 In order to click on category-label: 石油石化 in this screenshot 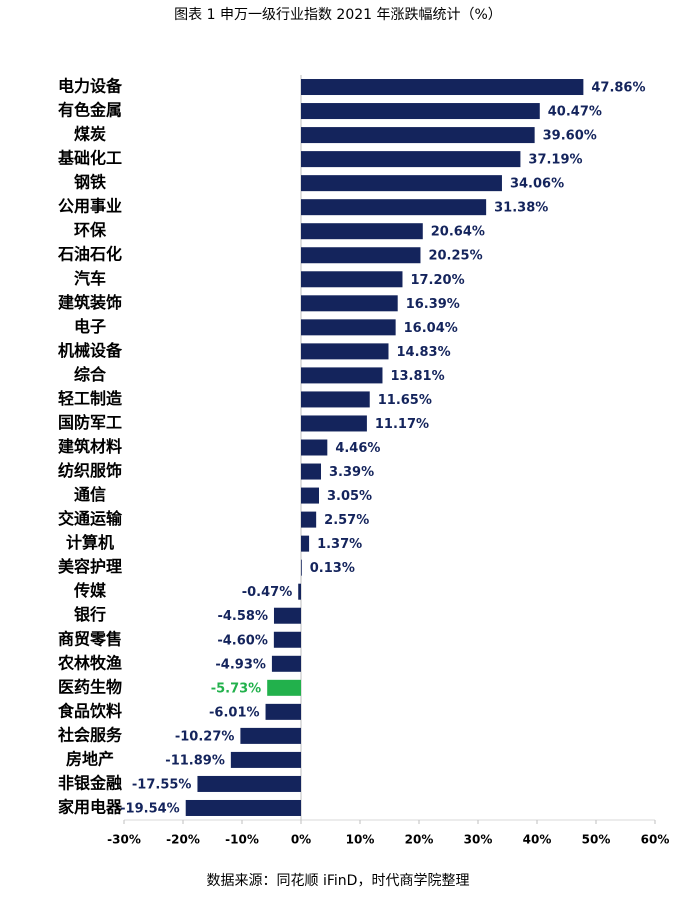, I will do `click(89, 254)`.